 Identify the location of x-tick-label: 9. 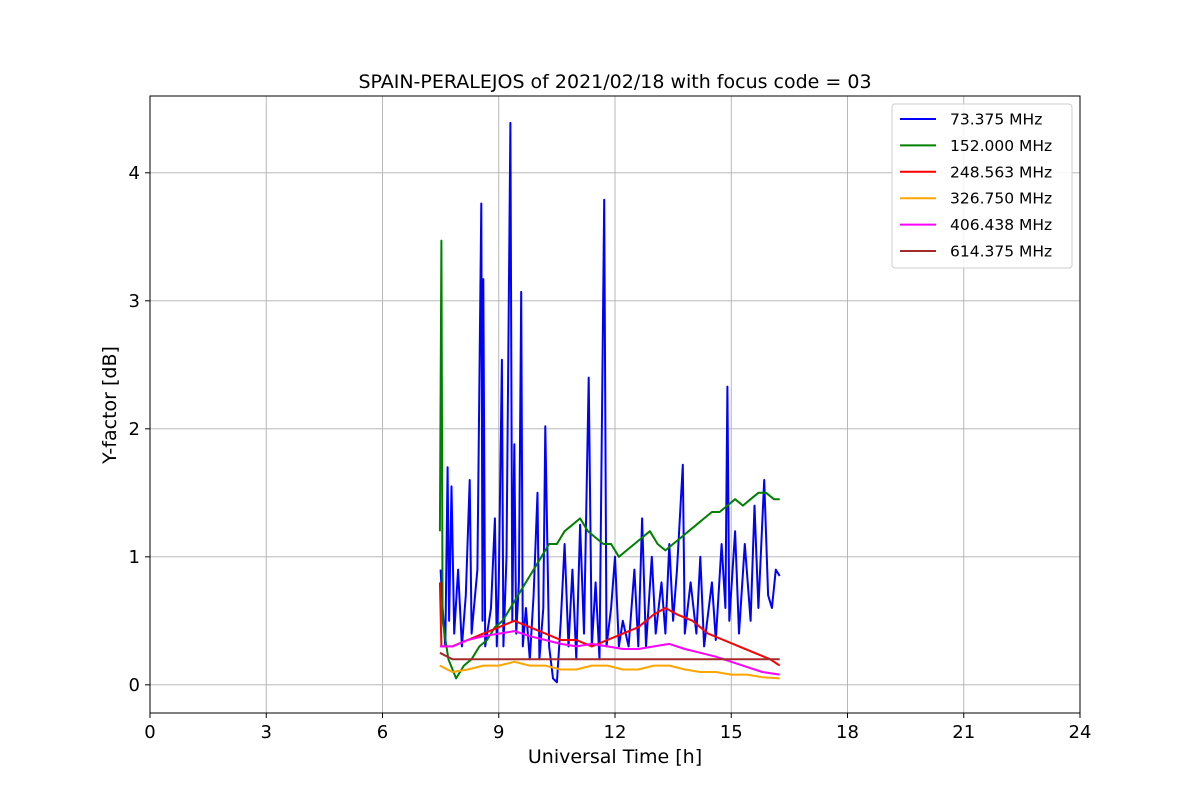
(498, 732).